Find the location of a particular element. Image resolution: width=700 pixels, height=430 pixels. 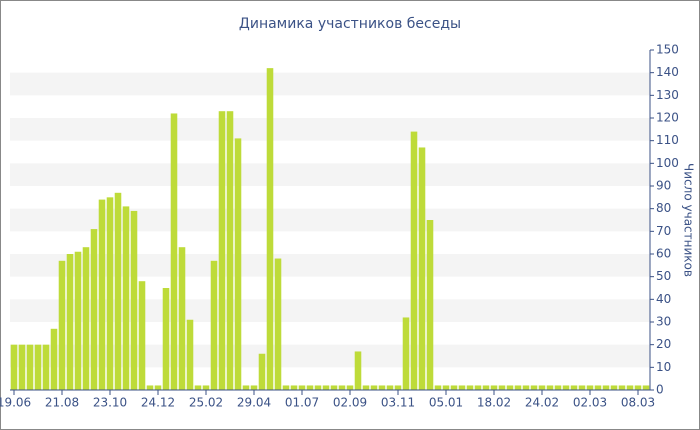

y-tick-label: 150 is located at coordinates (667, 50).